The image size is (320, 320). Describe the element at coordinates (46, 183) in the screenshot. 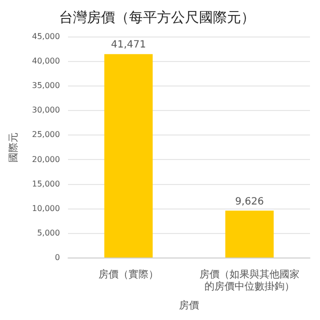

I see `y-tick-label: 15,000` at that location.